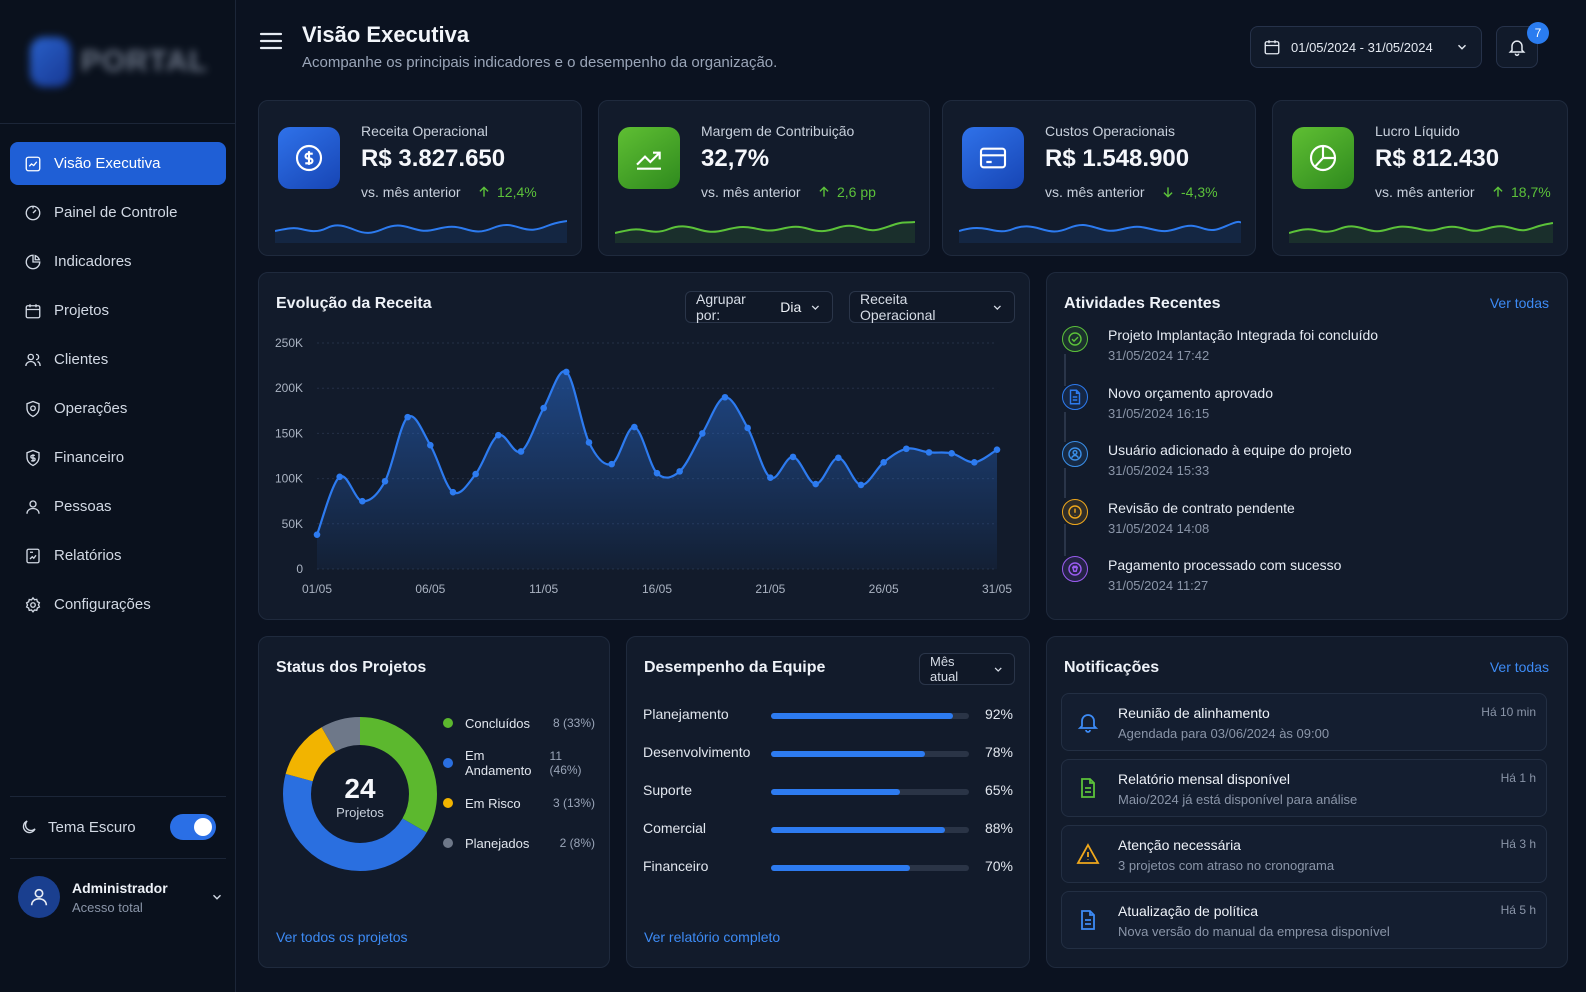 This screenshot has height=992, width=1586. Describe the element at coordinates (1158, 585) in the screenshot. I see `activity-time: 31/05/2024 11:27` at that location.